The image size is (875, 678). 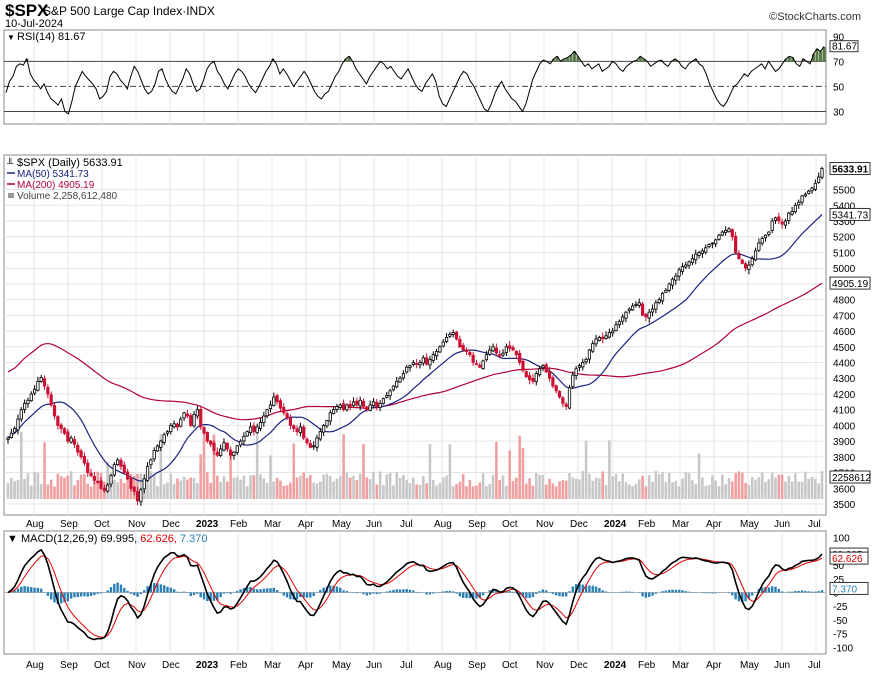 What do you see at coordinates (782, 524) in the screenshot?
I see `price-month-label: Jun` at bounding box center [782, 524].